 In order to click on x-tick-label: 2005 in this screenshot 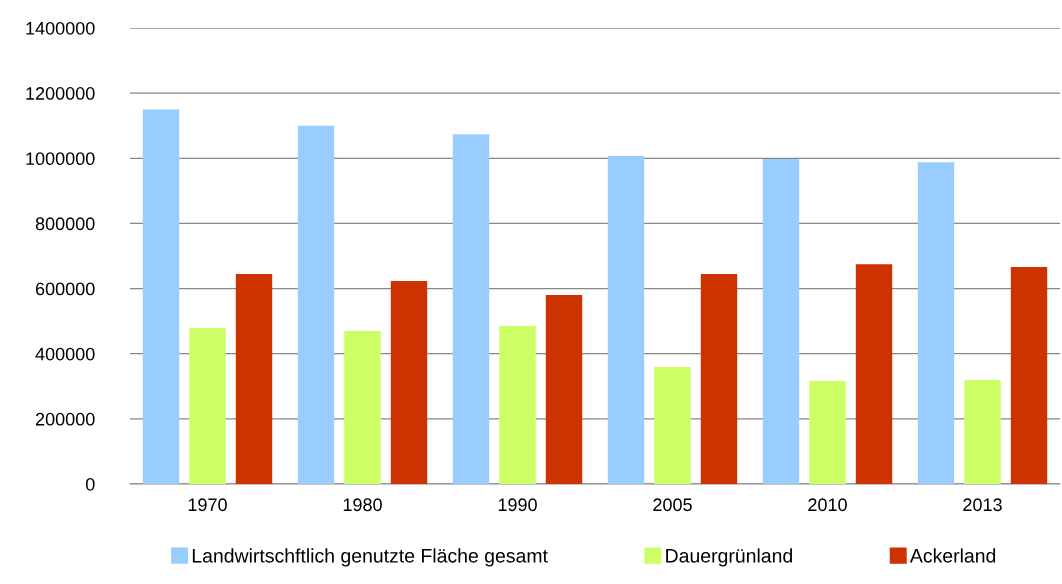, I will do `click(672, 505)`.